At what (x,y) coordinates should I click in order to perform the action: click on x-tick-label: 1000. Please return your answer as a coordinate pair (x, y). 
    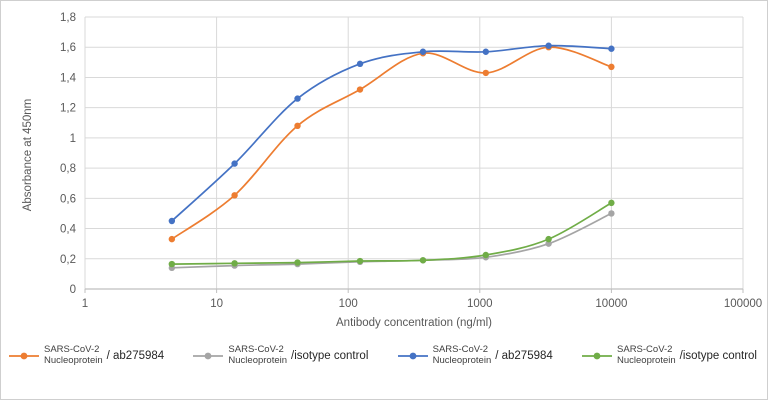
    Looking at the image, I should click on (480, 304).